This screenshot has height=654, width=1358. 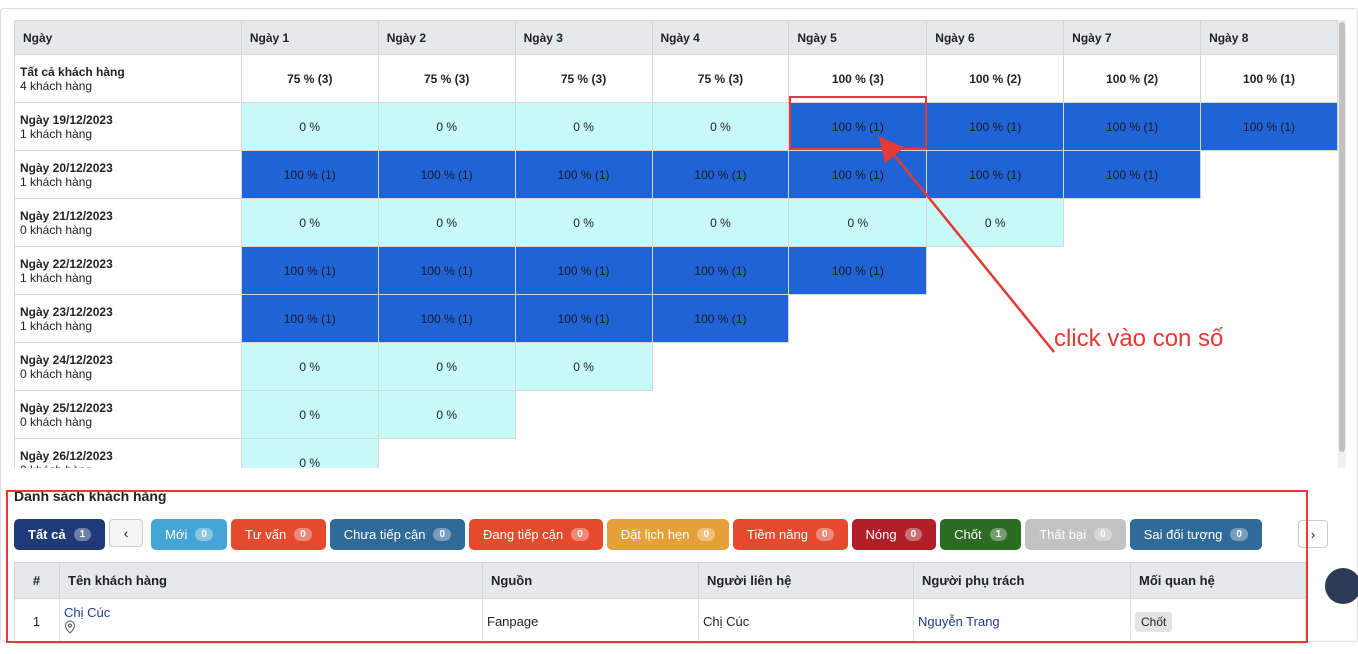 I want to click on cell: Nguyễn Trang, so click(x=1022, y=621).